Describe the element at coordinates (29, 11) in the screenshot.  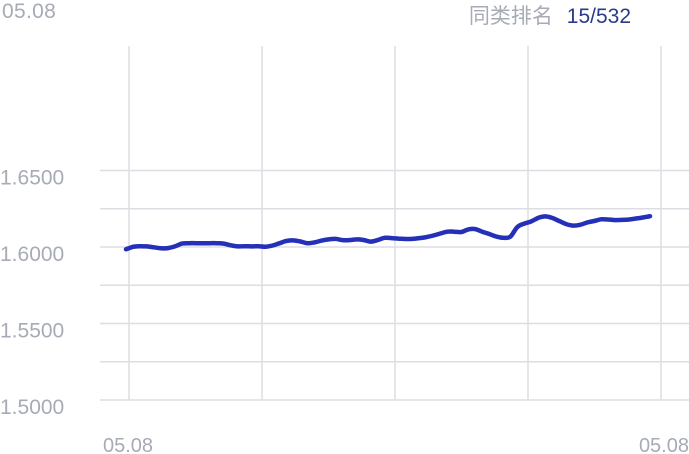
I see `header-date: 05.08` at that location.